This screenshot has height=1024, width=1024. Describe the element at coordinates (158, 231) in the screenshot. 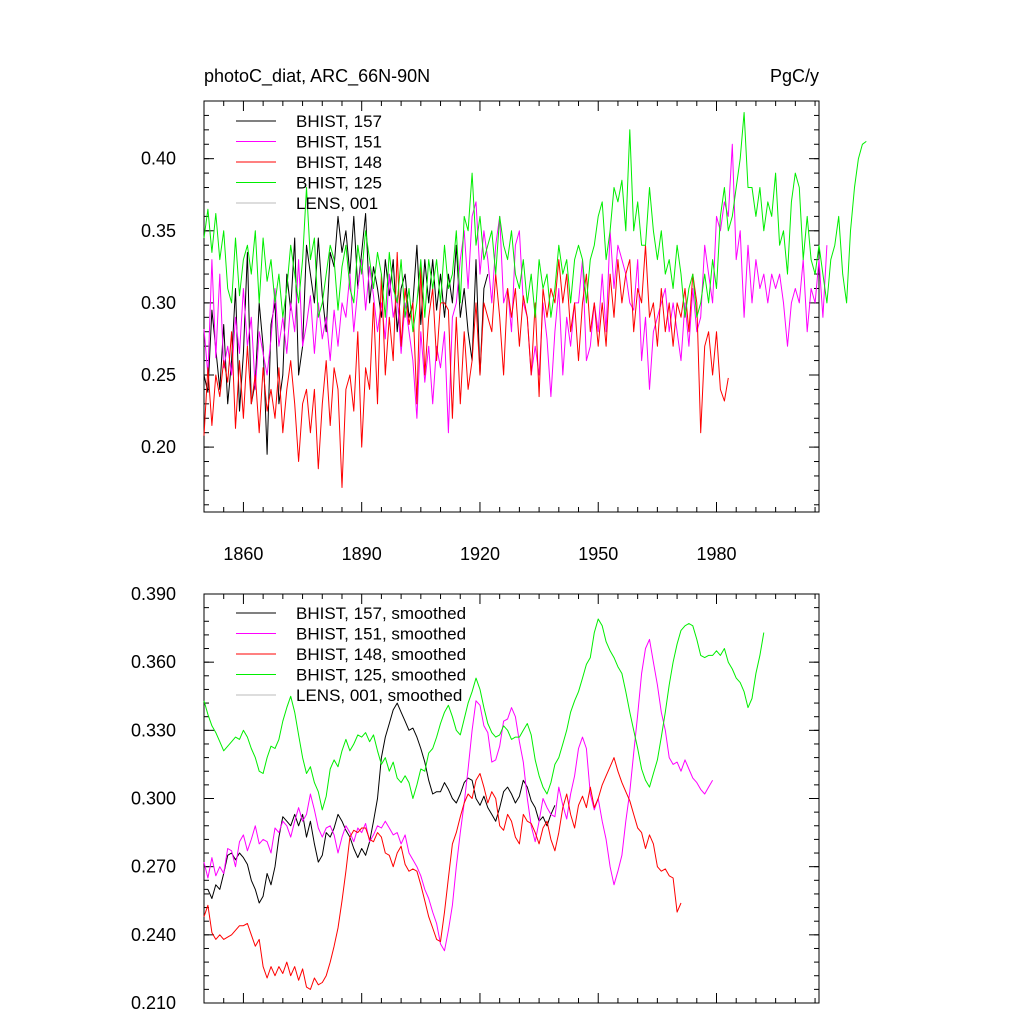

I see `y-tick-label: 0.35` at that location.